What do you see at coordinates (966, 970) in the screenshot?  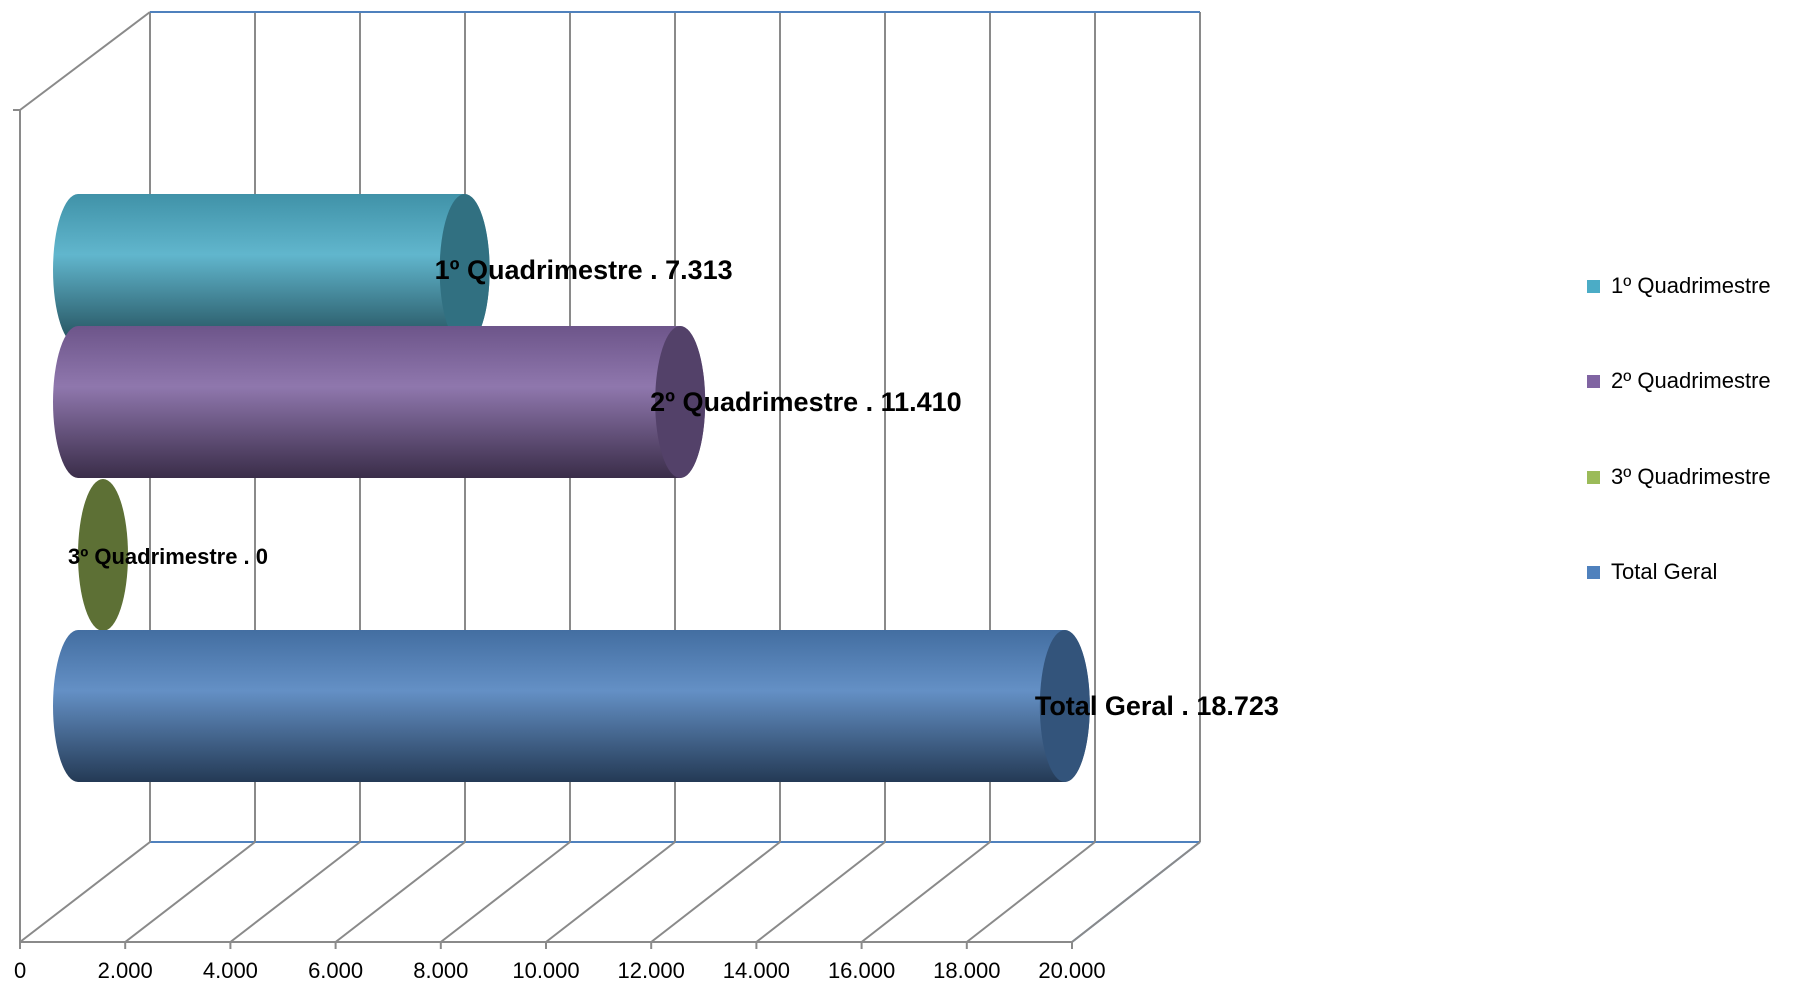 I see `x-tick-label: 18.000` at bounding box center [966, 970].